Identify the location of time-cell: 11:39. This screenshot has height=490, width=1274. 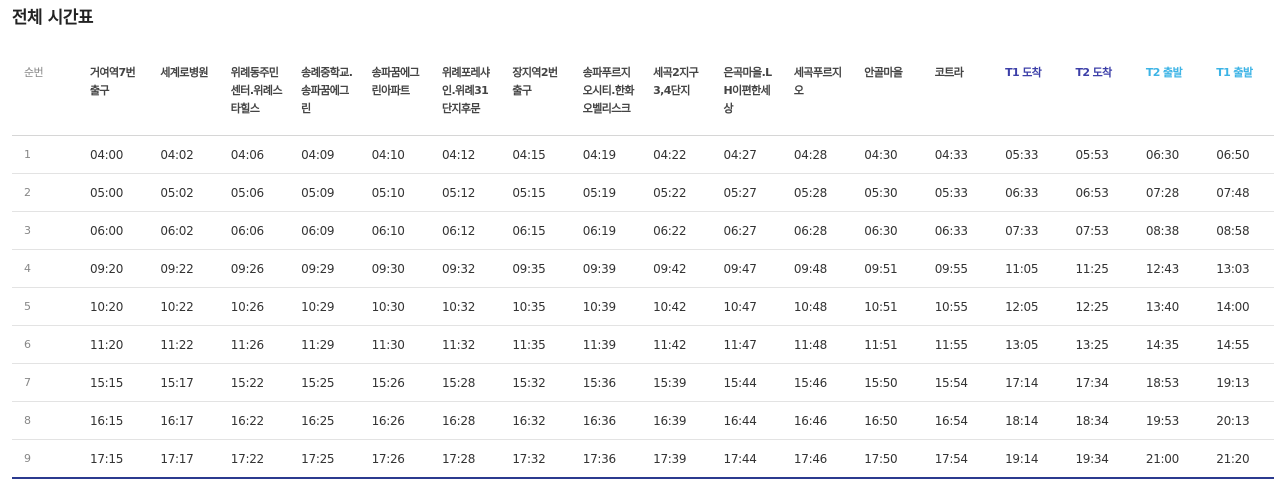
(606, 344).